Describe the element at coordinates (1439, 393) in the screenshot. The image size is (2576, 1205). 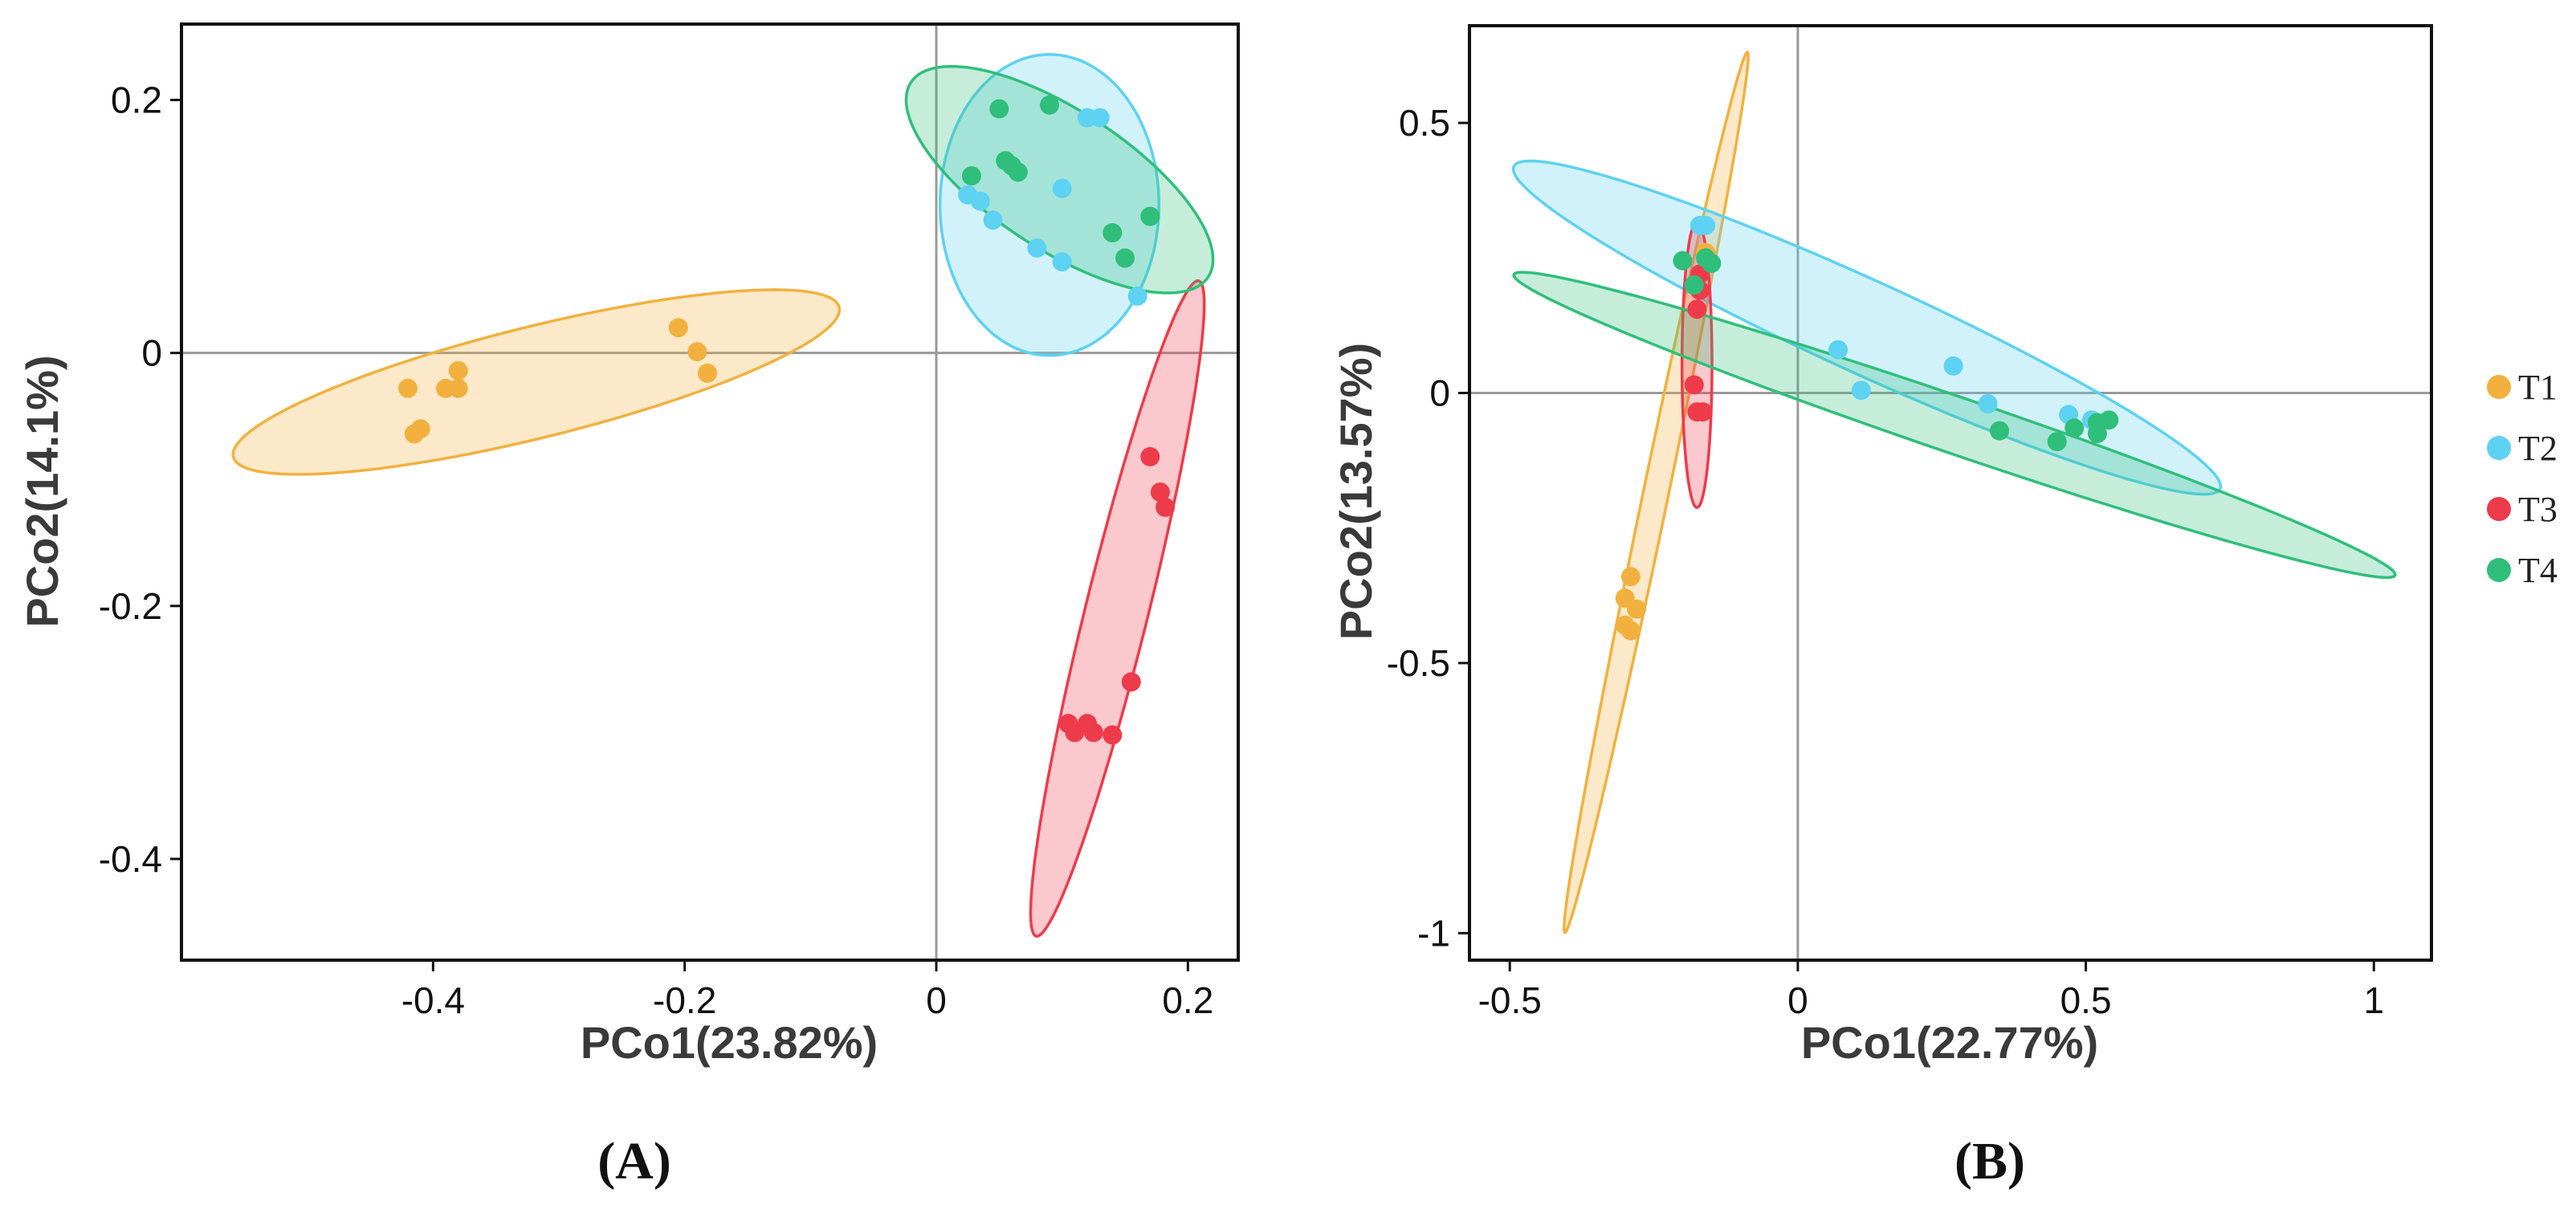
I see `panel-b-y-tick-label: 0` at that location.